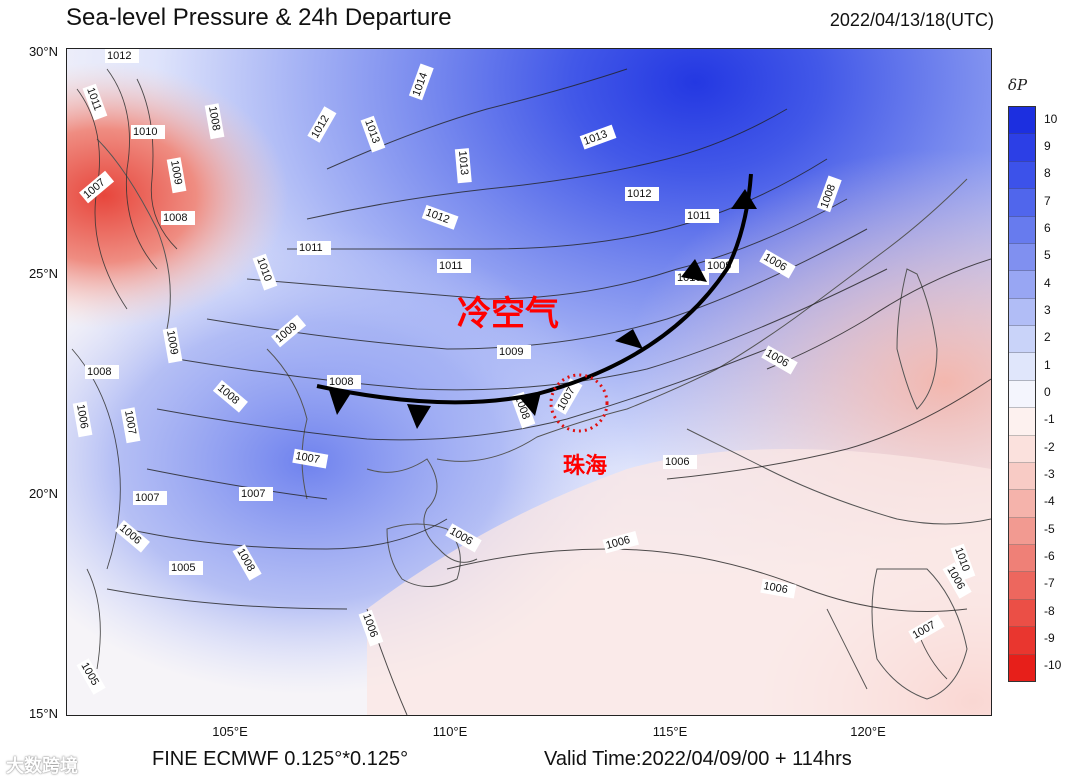 The image size is (1080, 784). What do you see at coordinates (463, 162) in the screenshot?
I see `isobar-label: 1013` at bounding box center [463, 162].